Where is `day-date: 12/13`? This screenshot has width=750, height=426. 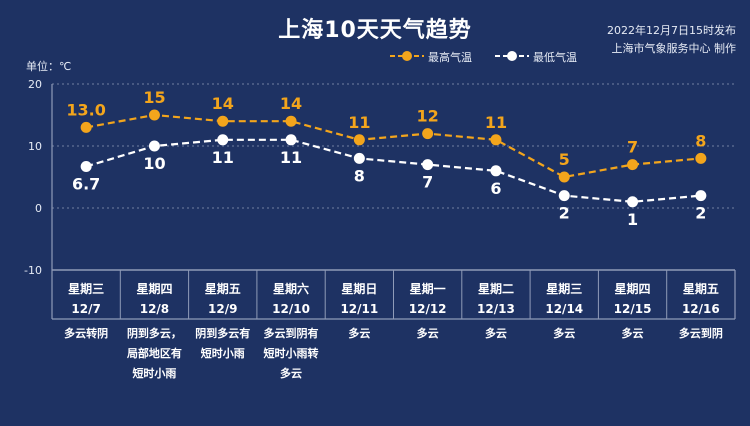
day-date: 12/13 is located at coordinates (496, 309).